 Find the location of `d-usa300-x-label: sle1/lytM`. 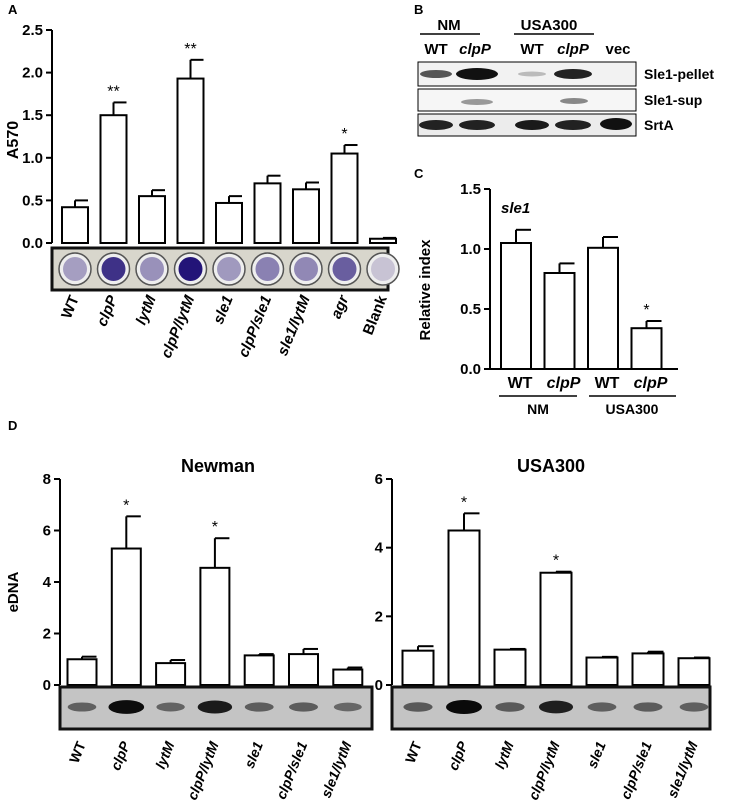

d-usa300-x-label: sle1/lytM is located at coordinates (682, 769).